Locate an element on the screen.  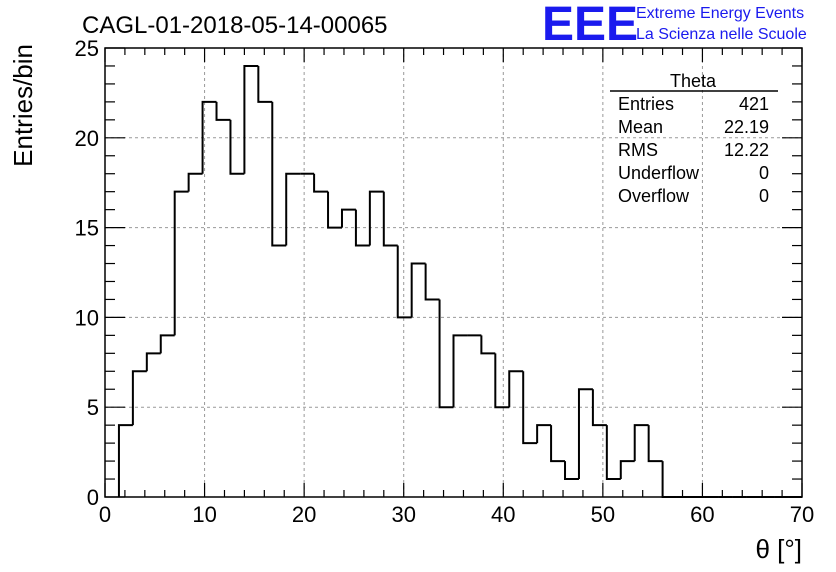
stats-value-overflow: 0 is located at coordinates (764, 196).